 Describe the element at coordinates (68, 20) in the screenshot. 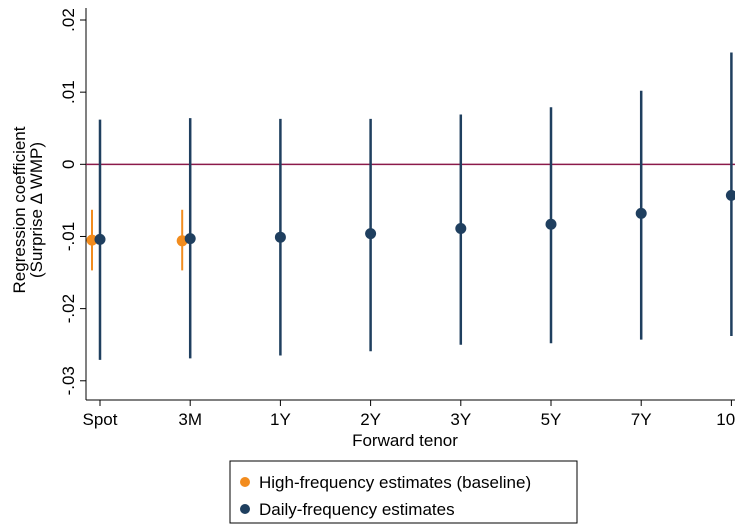

I see `y-tick-label: .02` at that location.